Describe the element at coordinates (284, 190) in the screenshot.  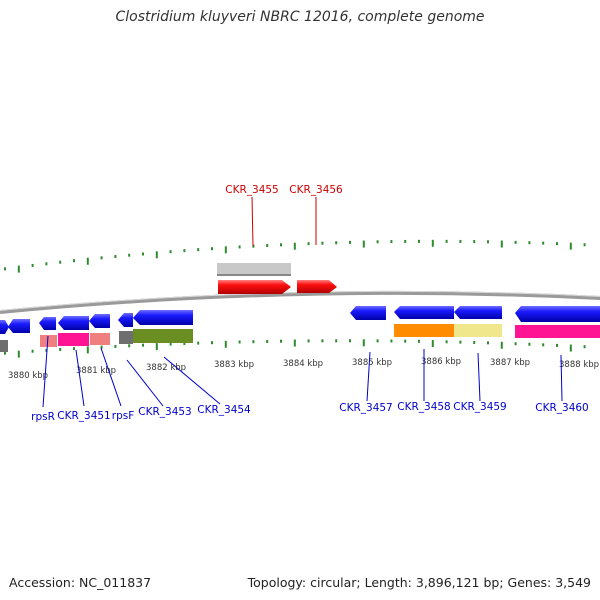
I see `gene-labels-top: CKR_3455 CKR_3456` at that location.